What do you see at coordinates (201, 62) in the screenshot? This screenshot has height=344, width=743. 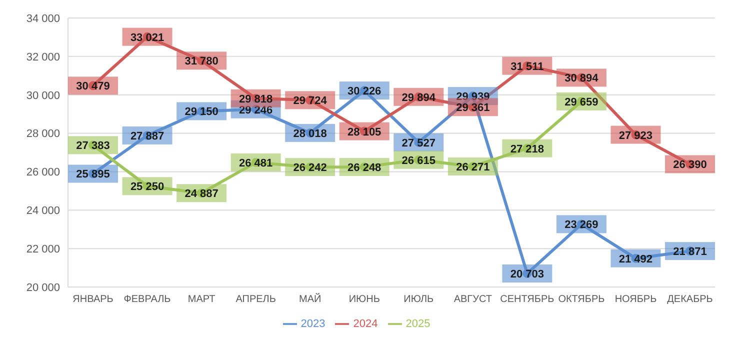 I see `data-label: 31 780` at bounding box center [201, 62].